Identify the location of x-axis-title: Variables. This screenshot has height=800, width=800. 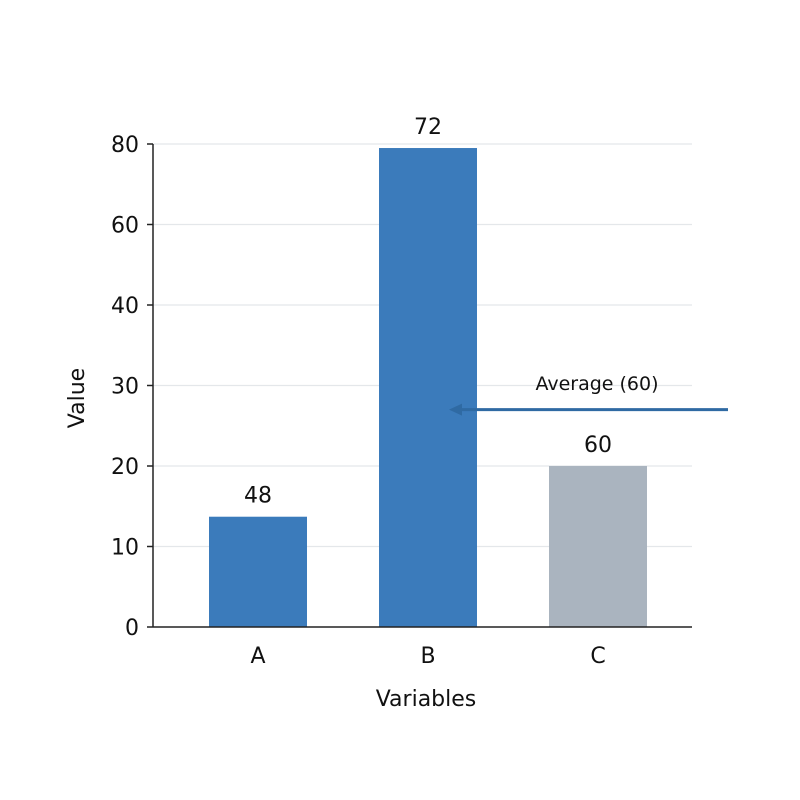
(426, 699).